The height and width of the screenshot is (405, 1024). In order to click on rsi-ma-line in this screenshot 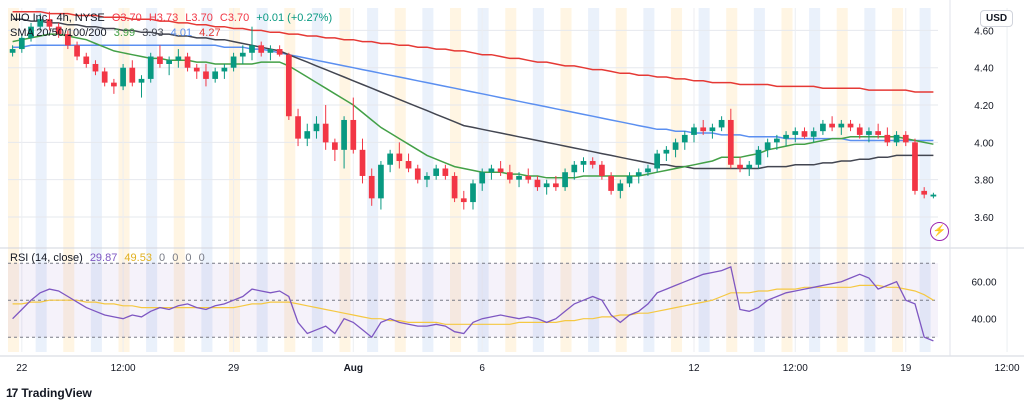, I will do `click(473, 304)`.